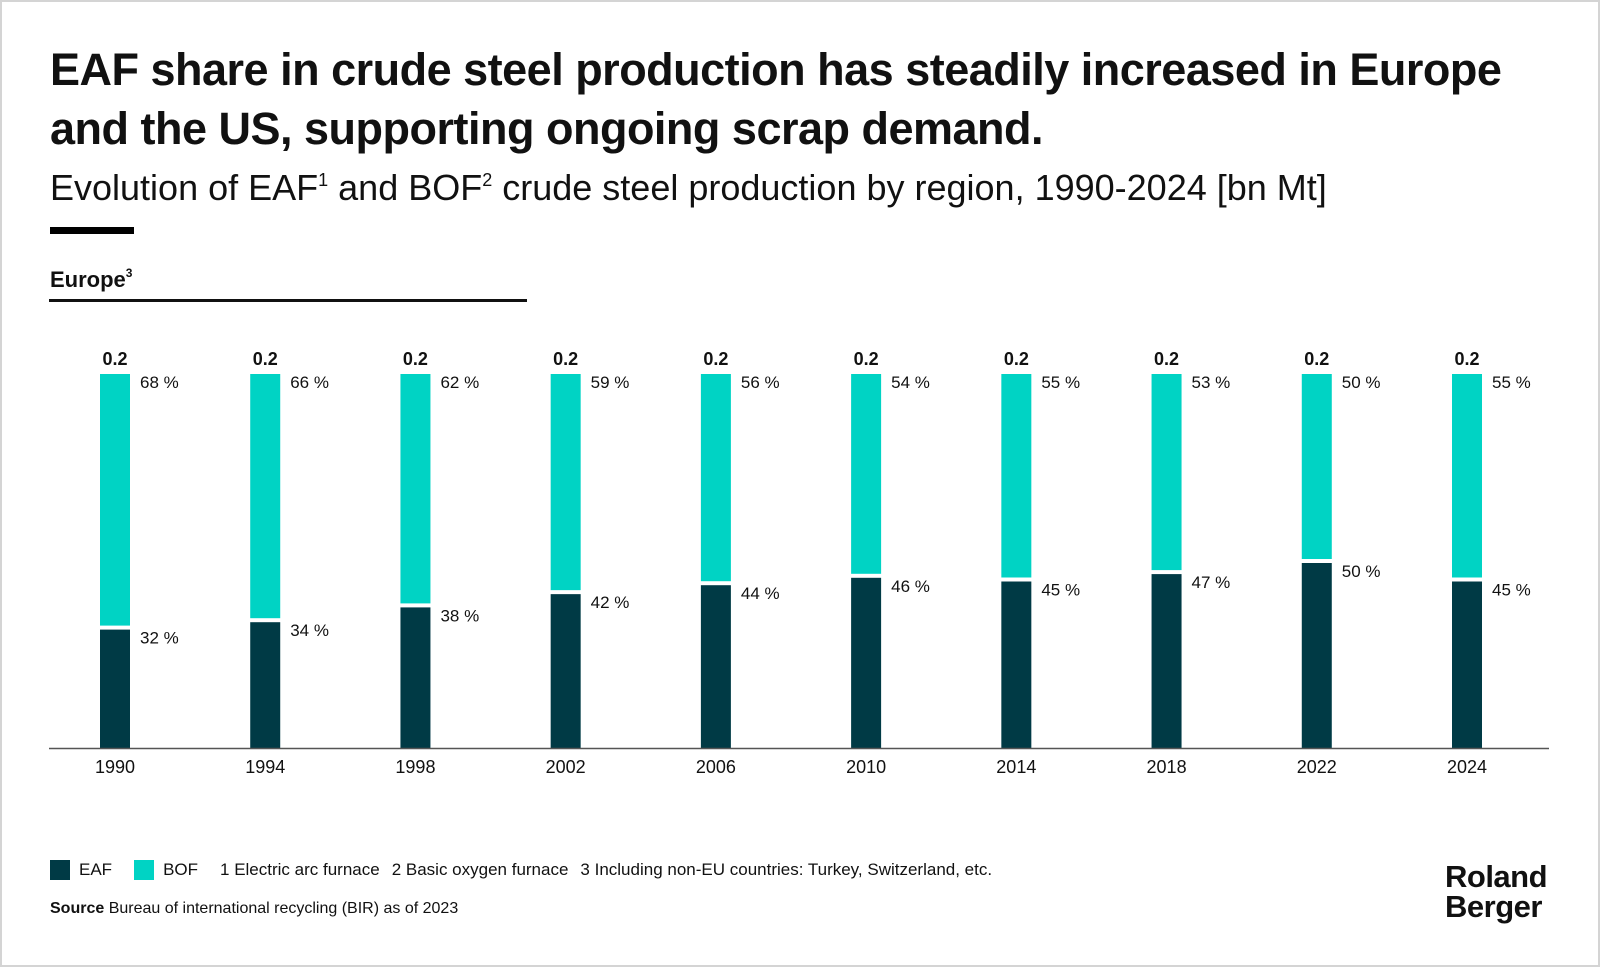 The height and width of the screenshot is (967, 1600). I want to click on bar-eaf-2010, so click(866, 662).